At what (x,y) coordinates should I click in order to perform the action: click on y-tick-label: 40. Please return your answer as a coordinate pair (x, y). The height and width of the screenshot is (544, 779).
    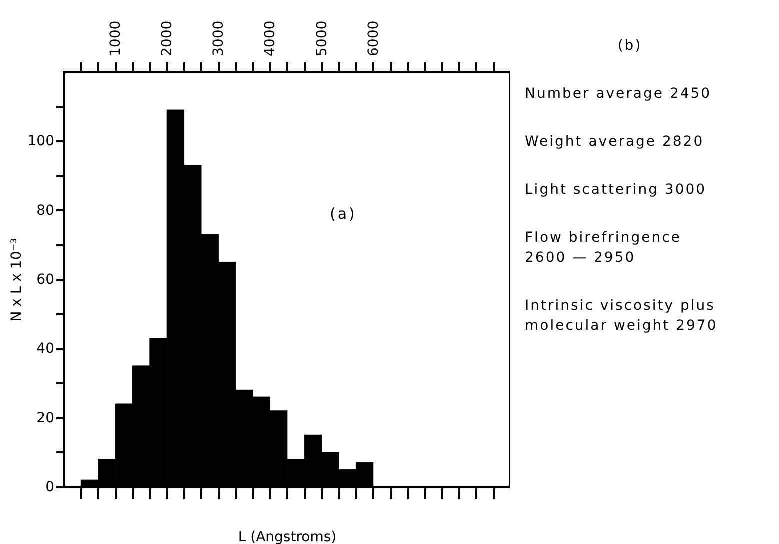
    Looking at the image, I should click on (45, 349).